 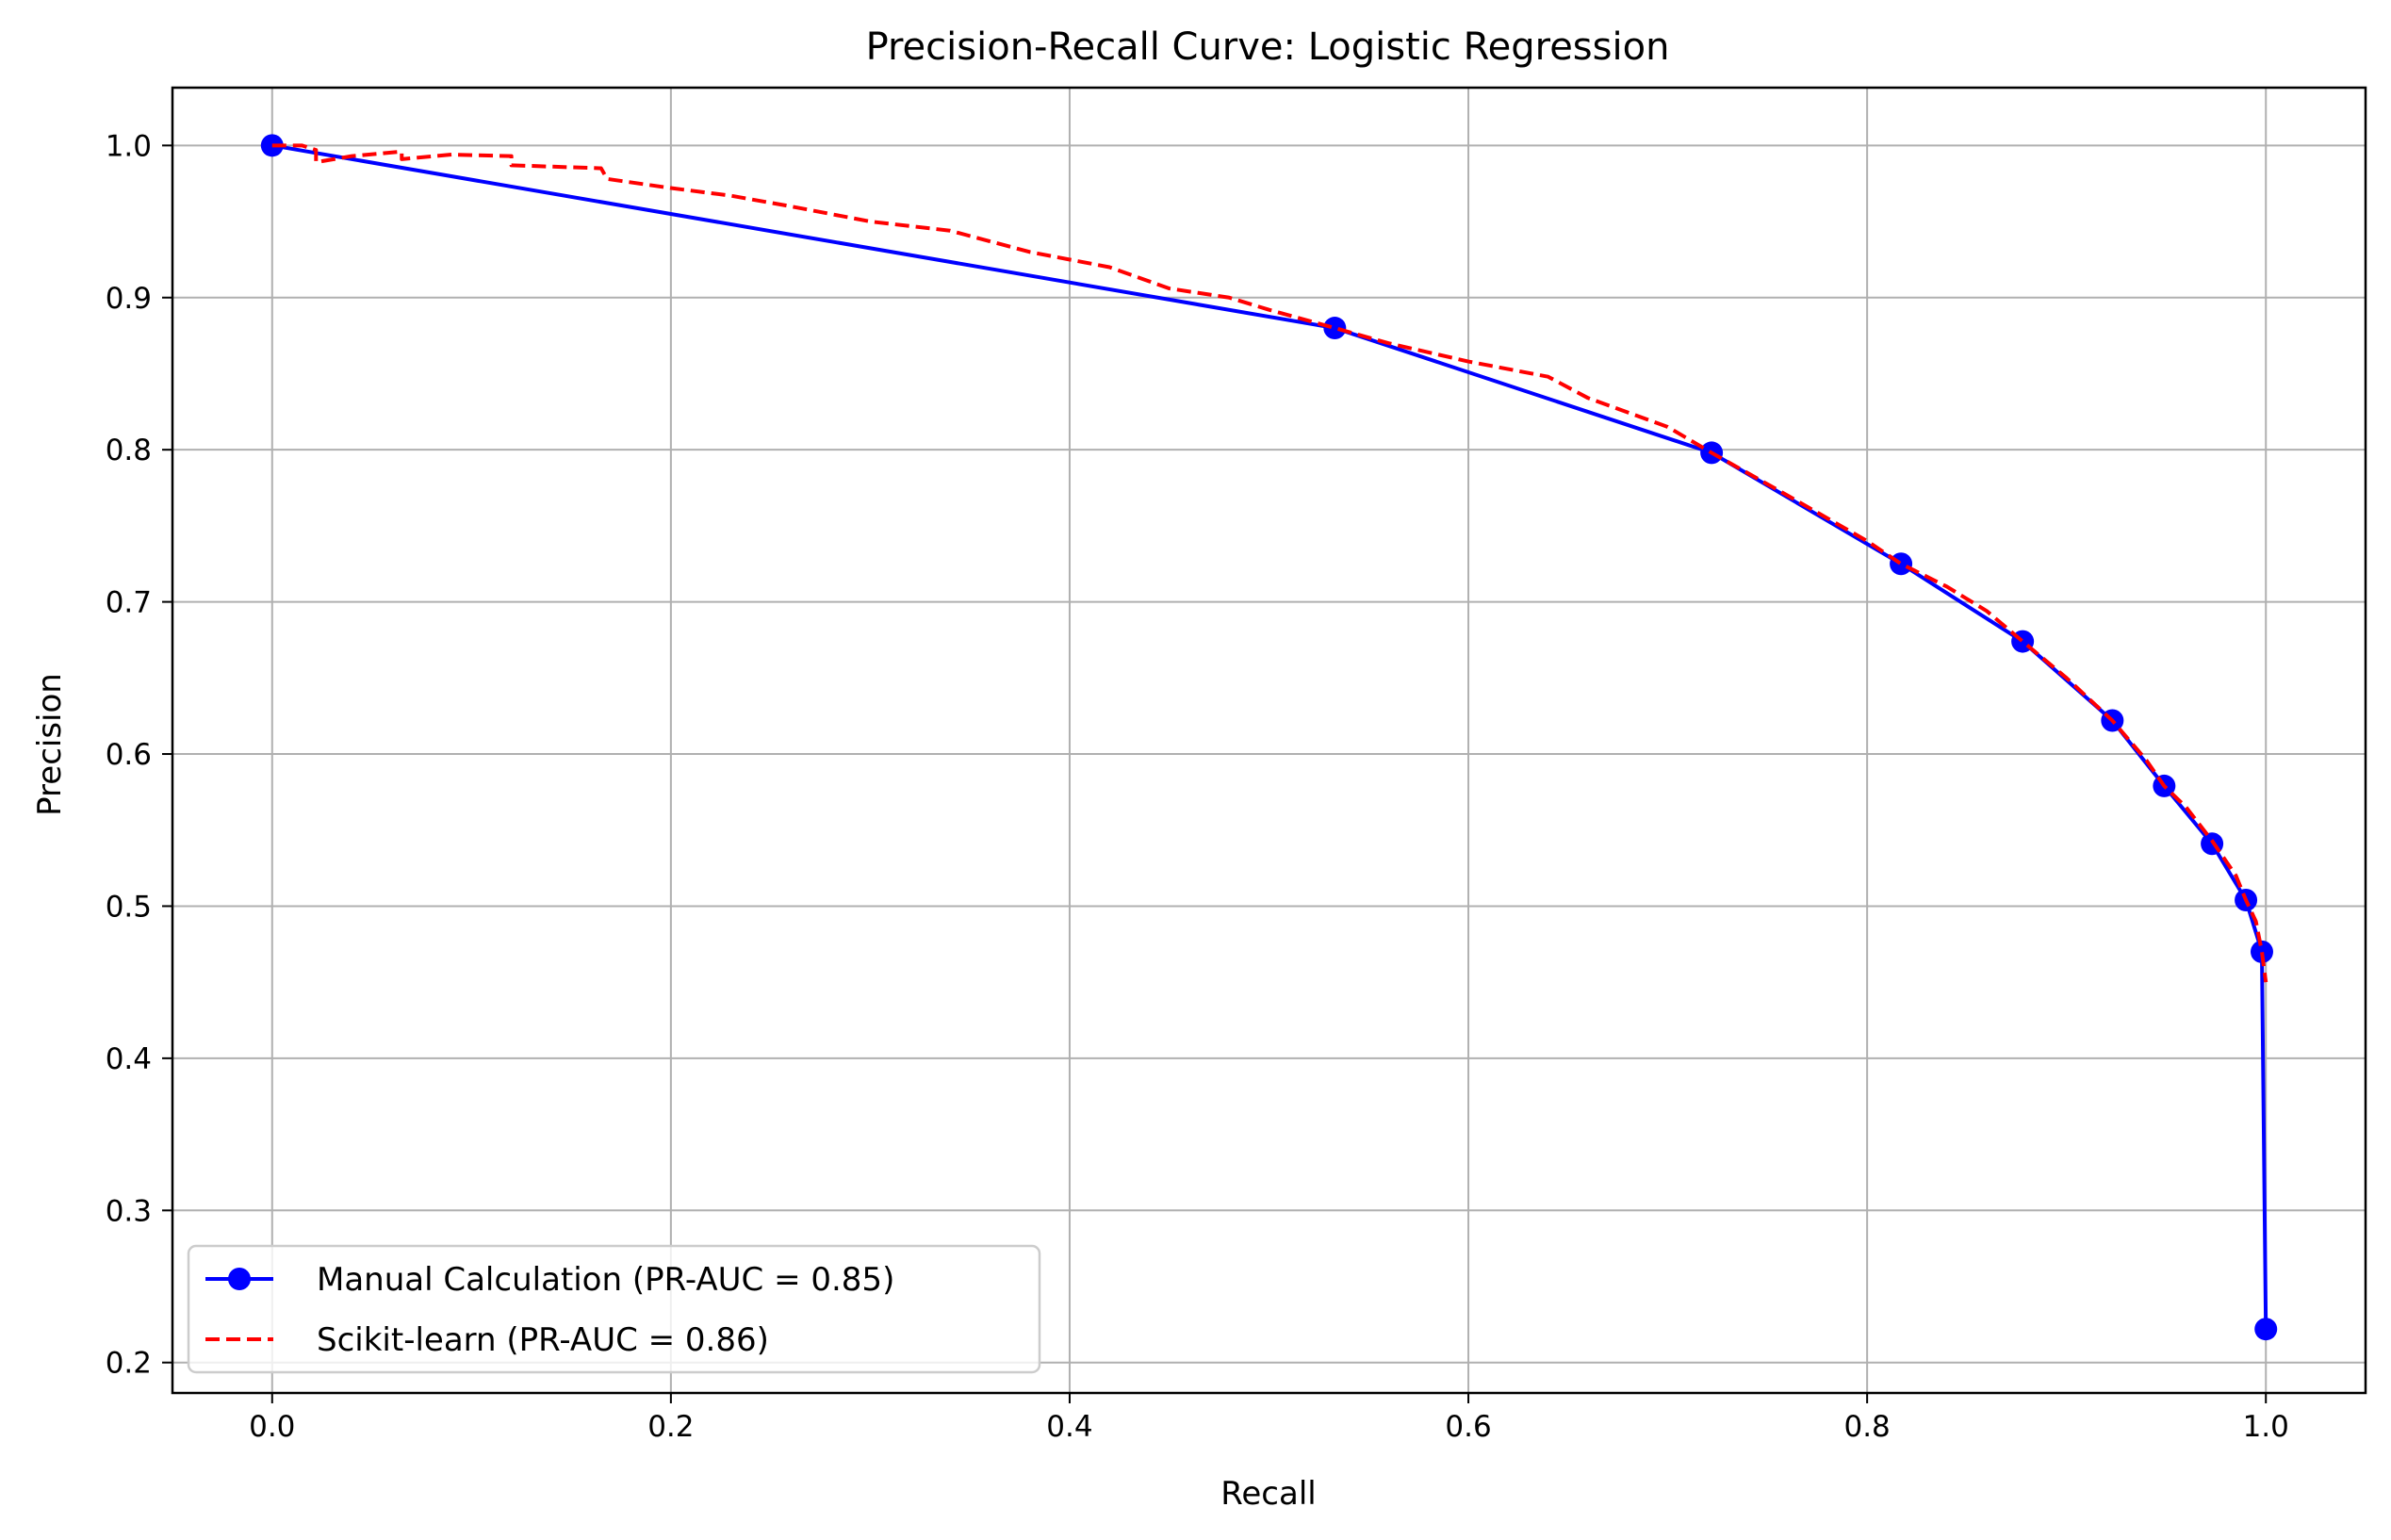 What do you see at coordinates (50, 744) in the screenshot?
I see `y-axis-label: Precision` at bounding box center [50, 744].